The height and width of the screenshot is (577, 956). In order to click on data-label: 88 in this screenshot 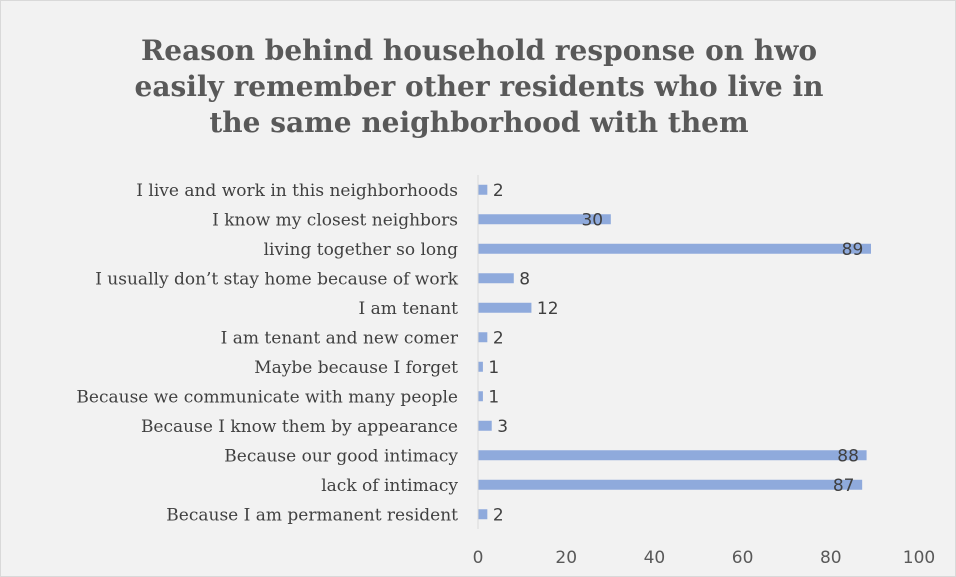, I will do `click(848, 456)`.